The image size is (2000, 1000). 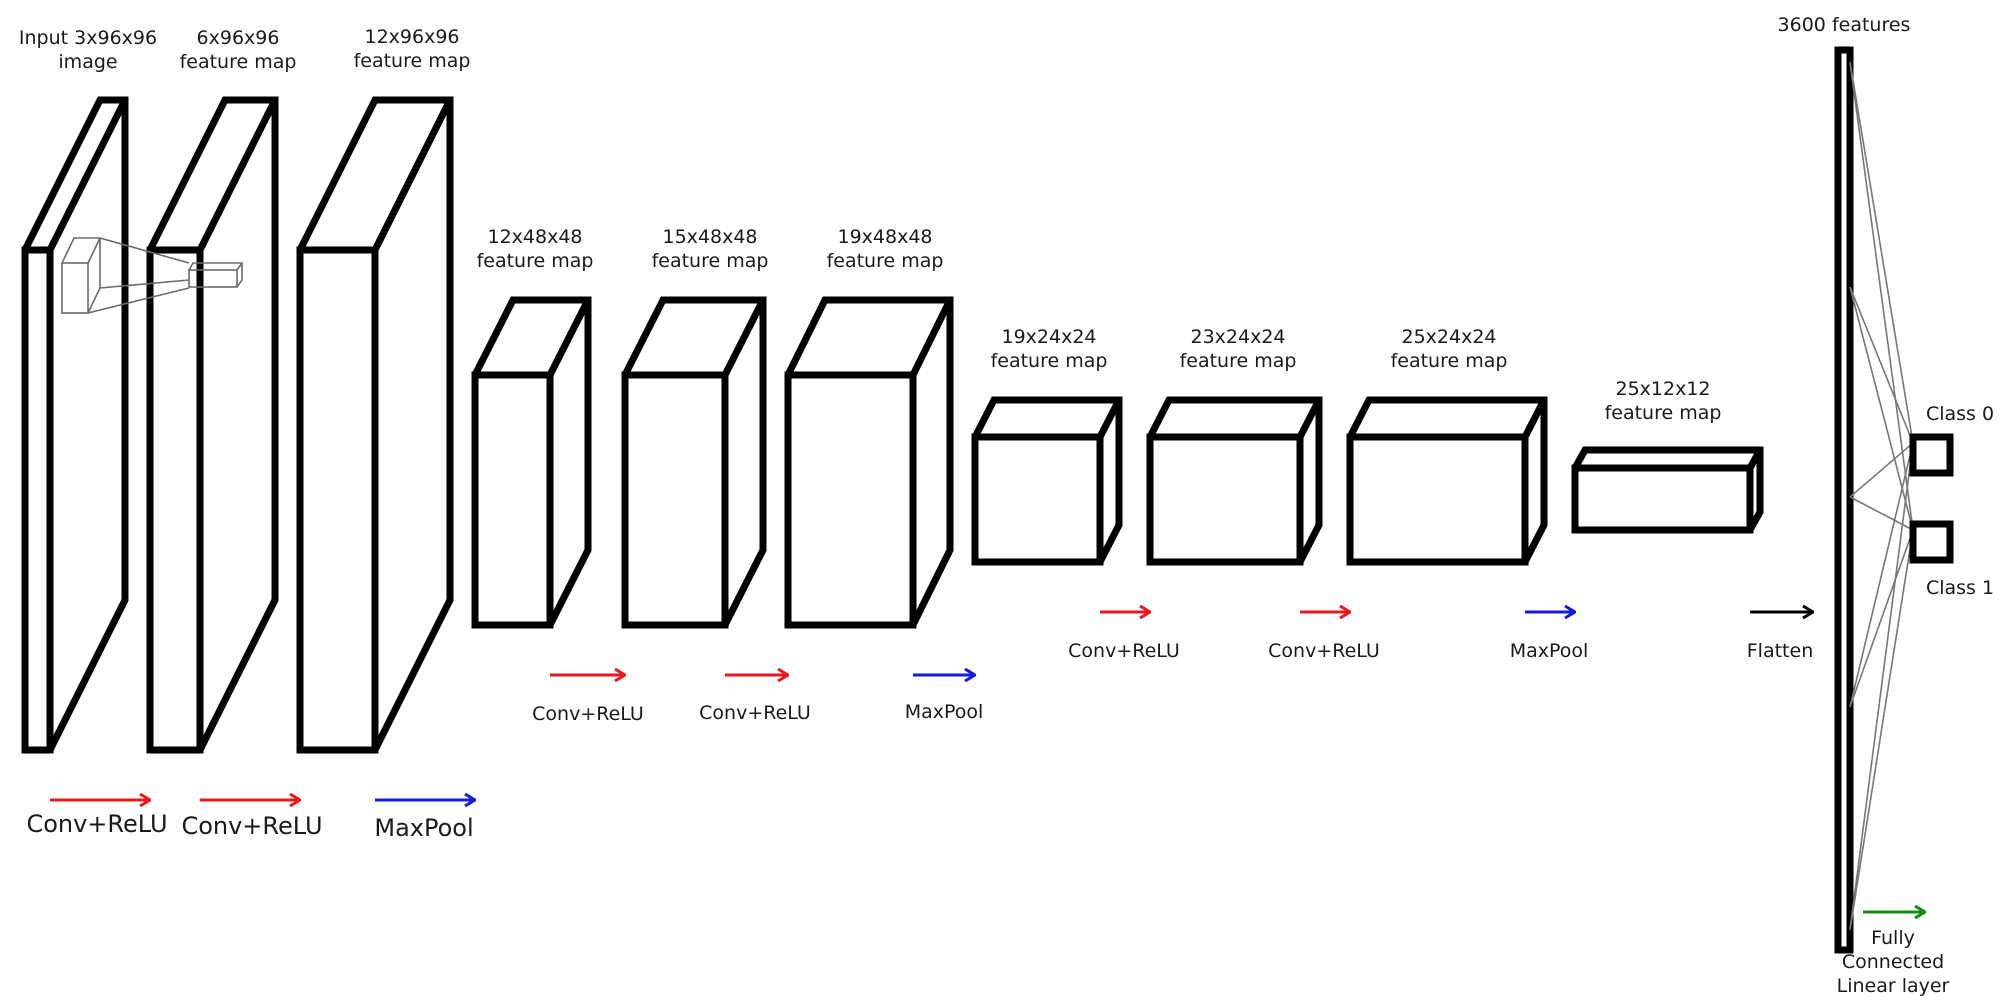 I want to click on layer-sublabel-conv2: feature map, so click(x=412, y=61).